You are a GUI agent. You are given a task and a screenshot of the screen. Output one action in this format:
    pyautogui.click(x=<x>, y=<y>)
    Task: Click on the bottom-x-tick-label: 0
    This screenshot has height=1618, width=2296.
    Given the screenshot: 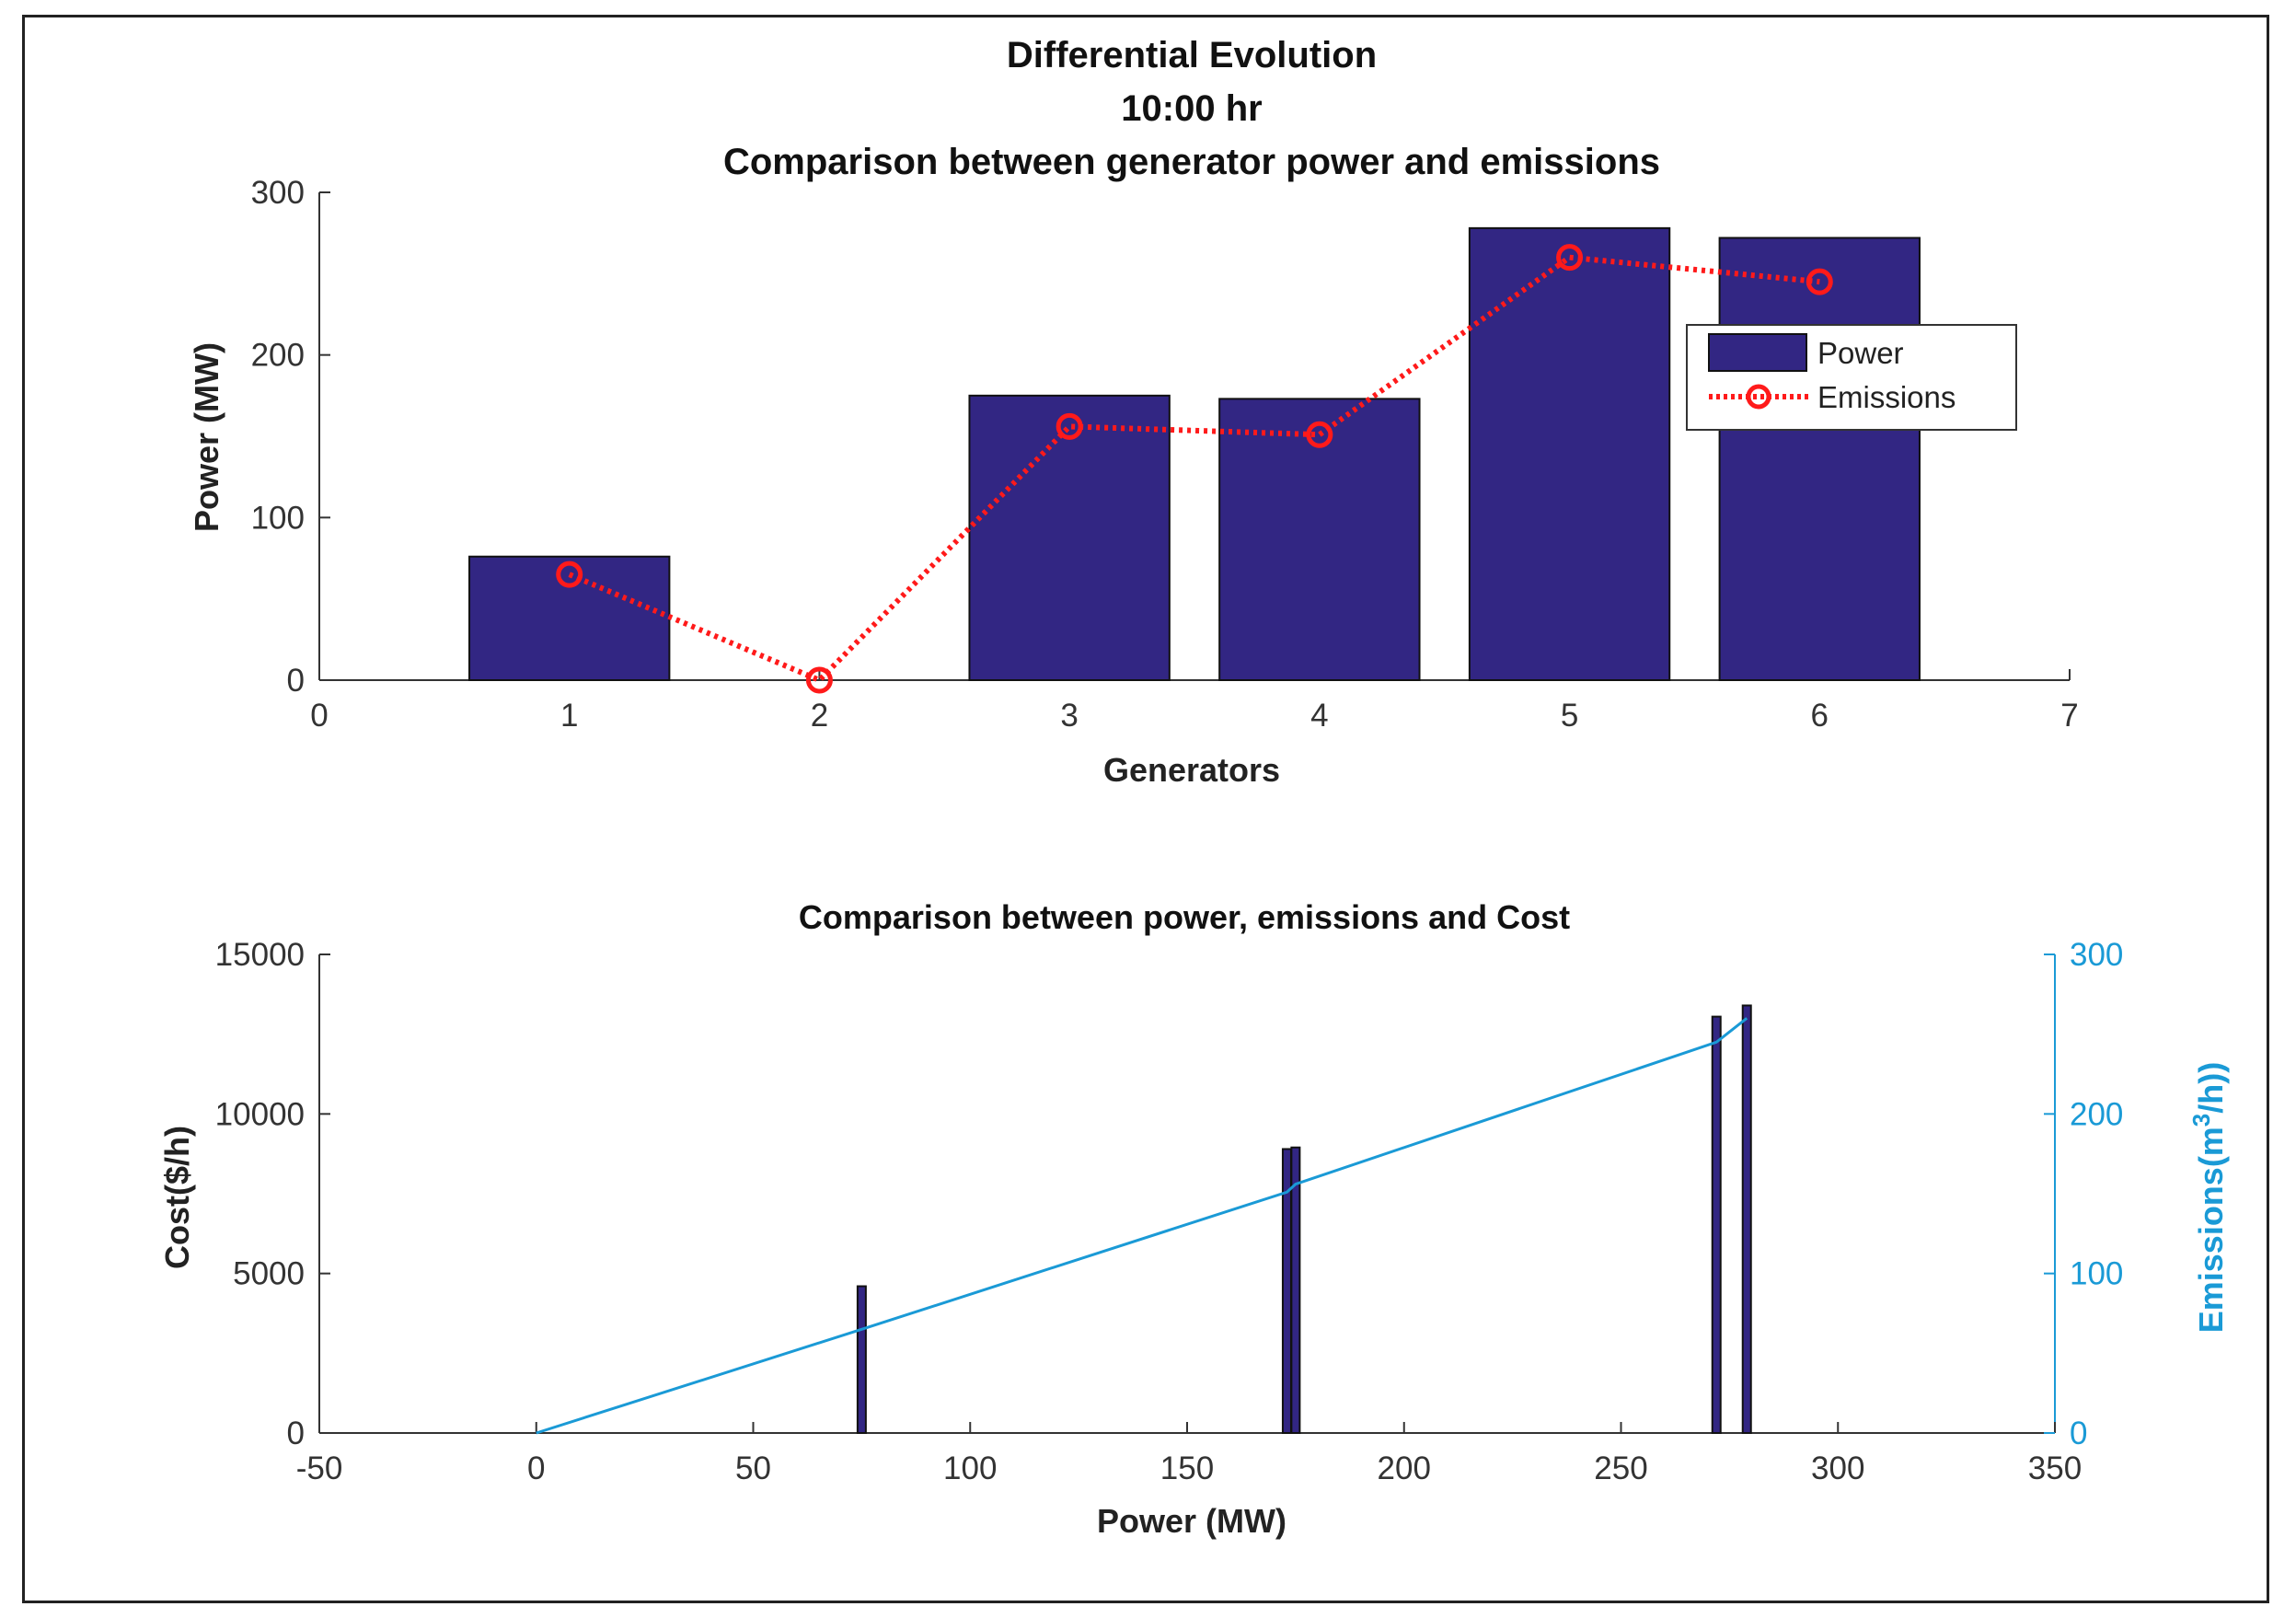 What is the action you would take?
    pyautogui.click(x=536, y=1468)
    